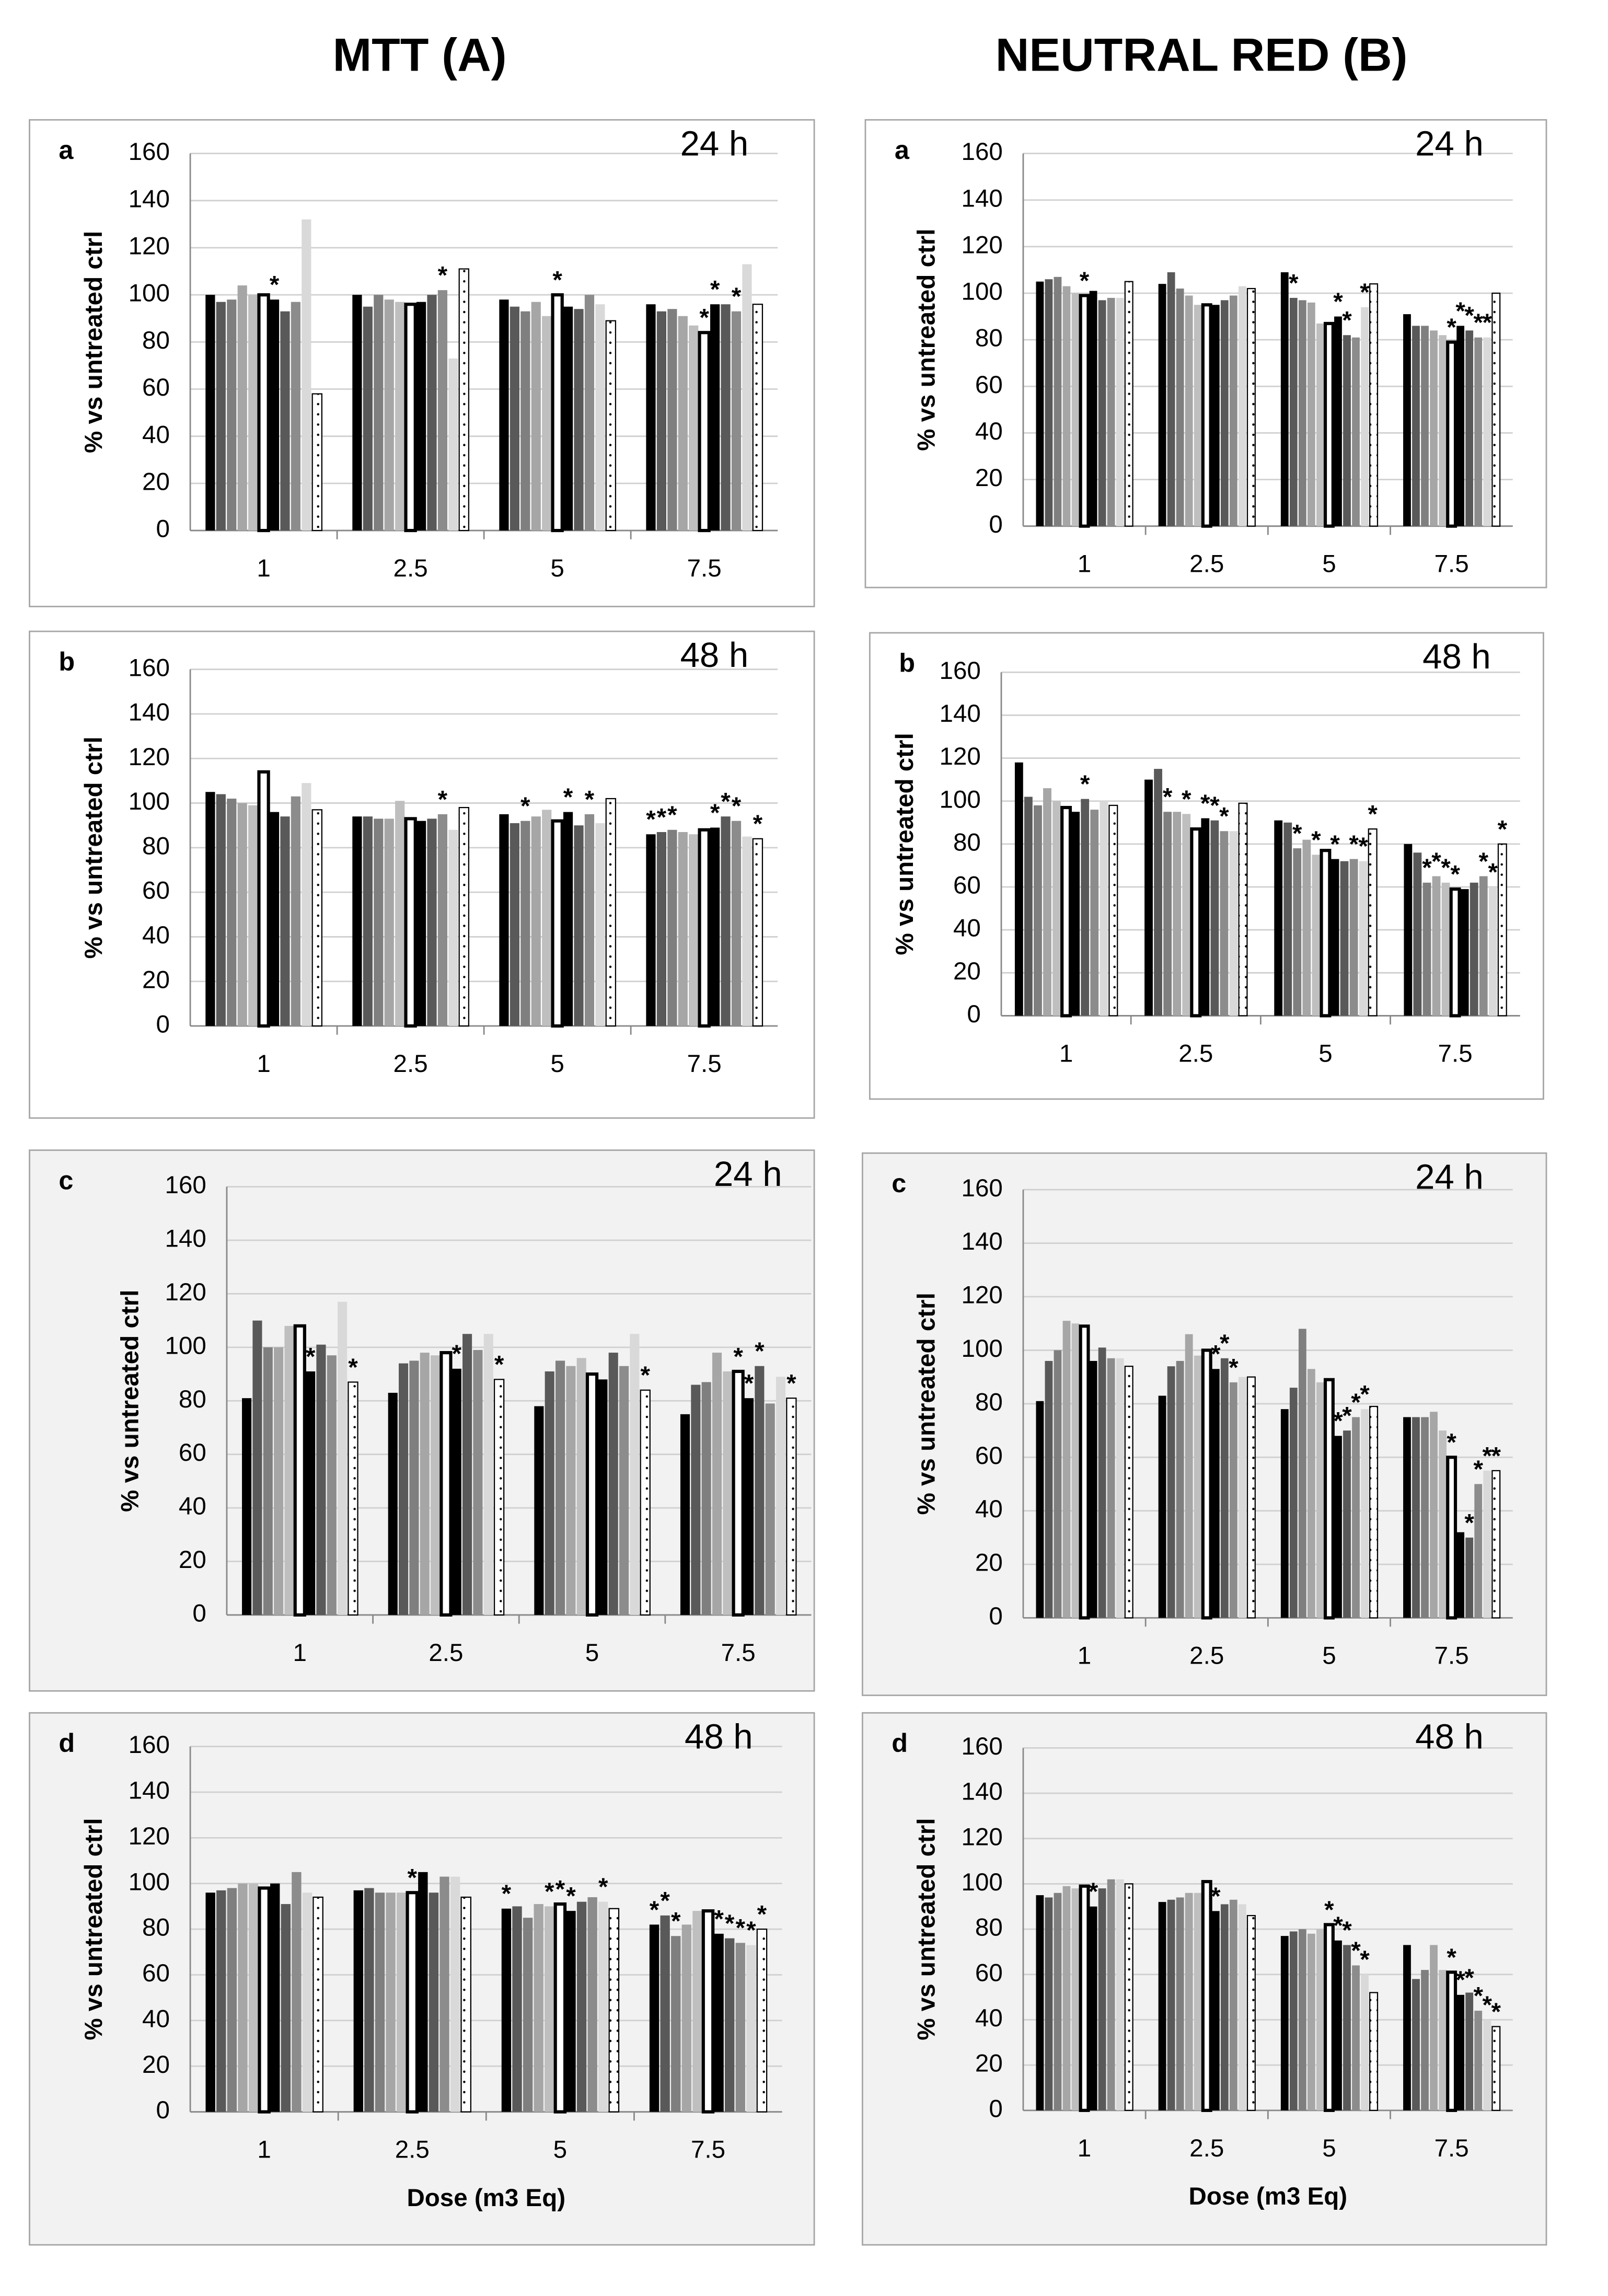 The height and width of the screenshot is (2296, 1608). Describe the element at coordinates (902, 150) in the screenshot. I see `panel-letter: a` at that location.